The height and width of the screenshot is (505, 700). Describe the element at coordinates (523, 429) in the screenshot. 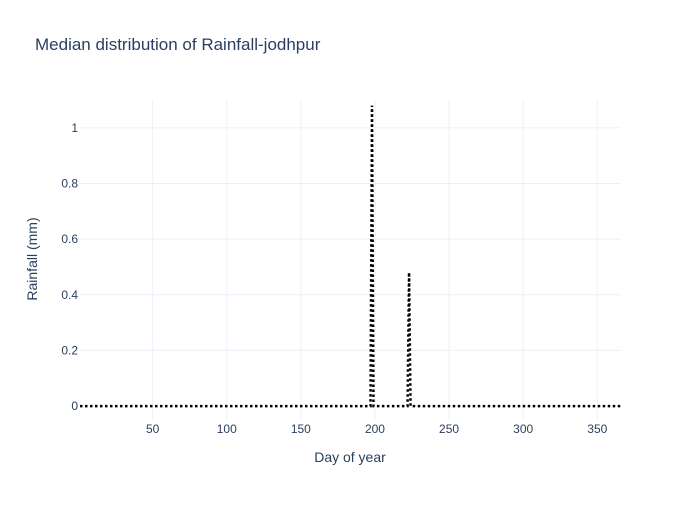

I see `x-tick-label: 300` at that location.